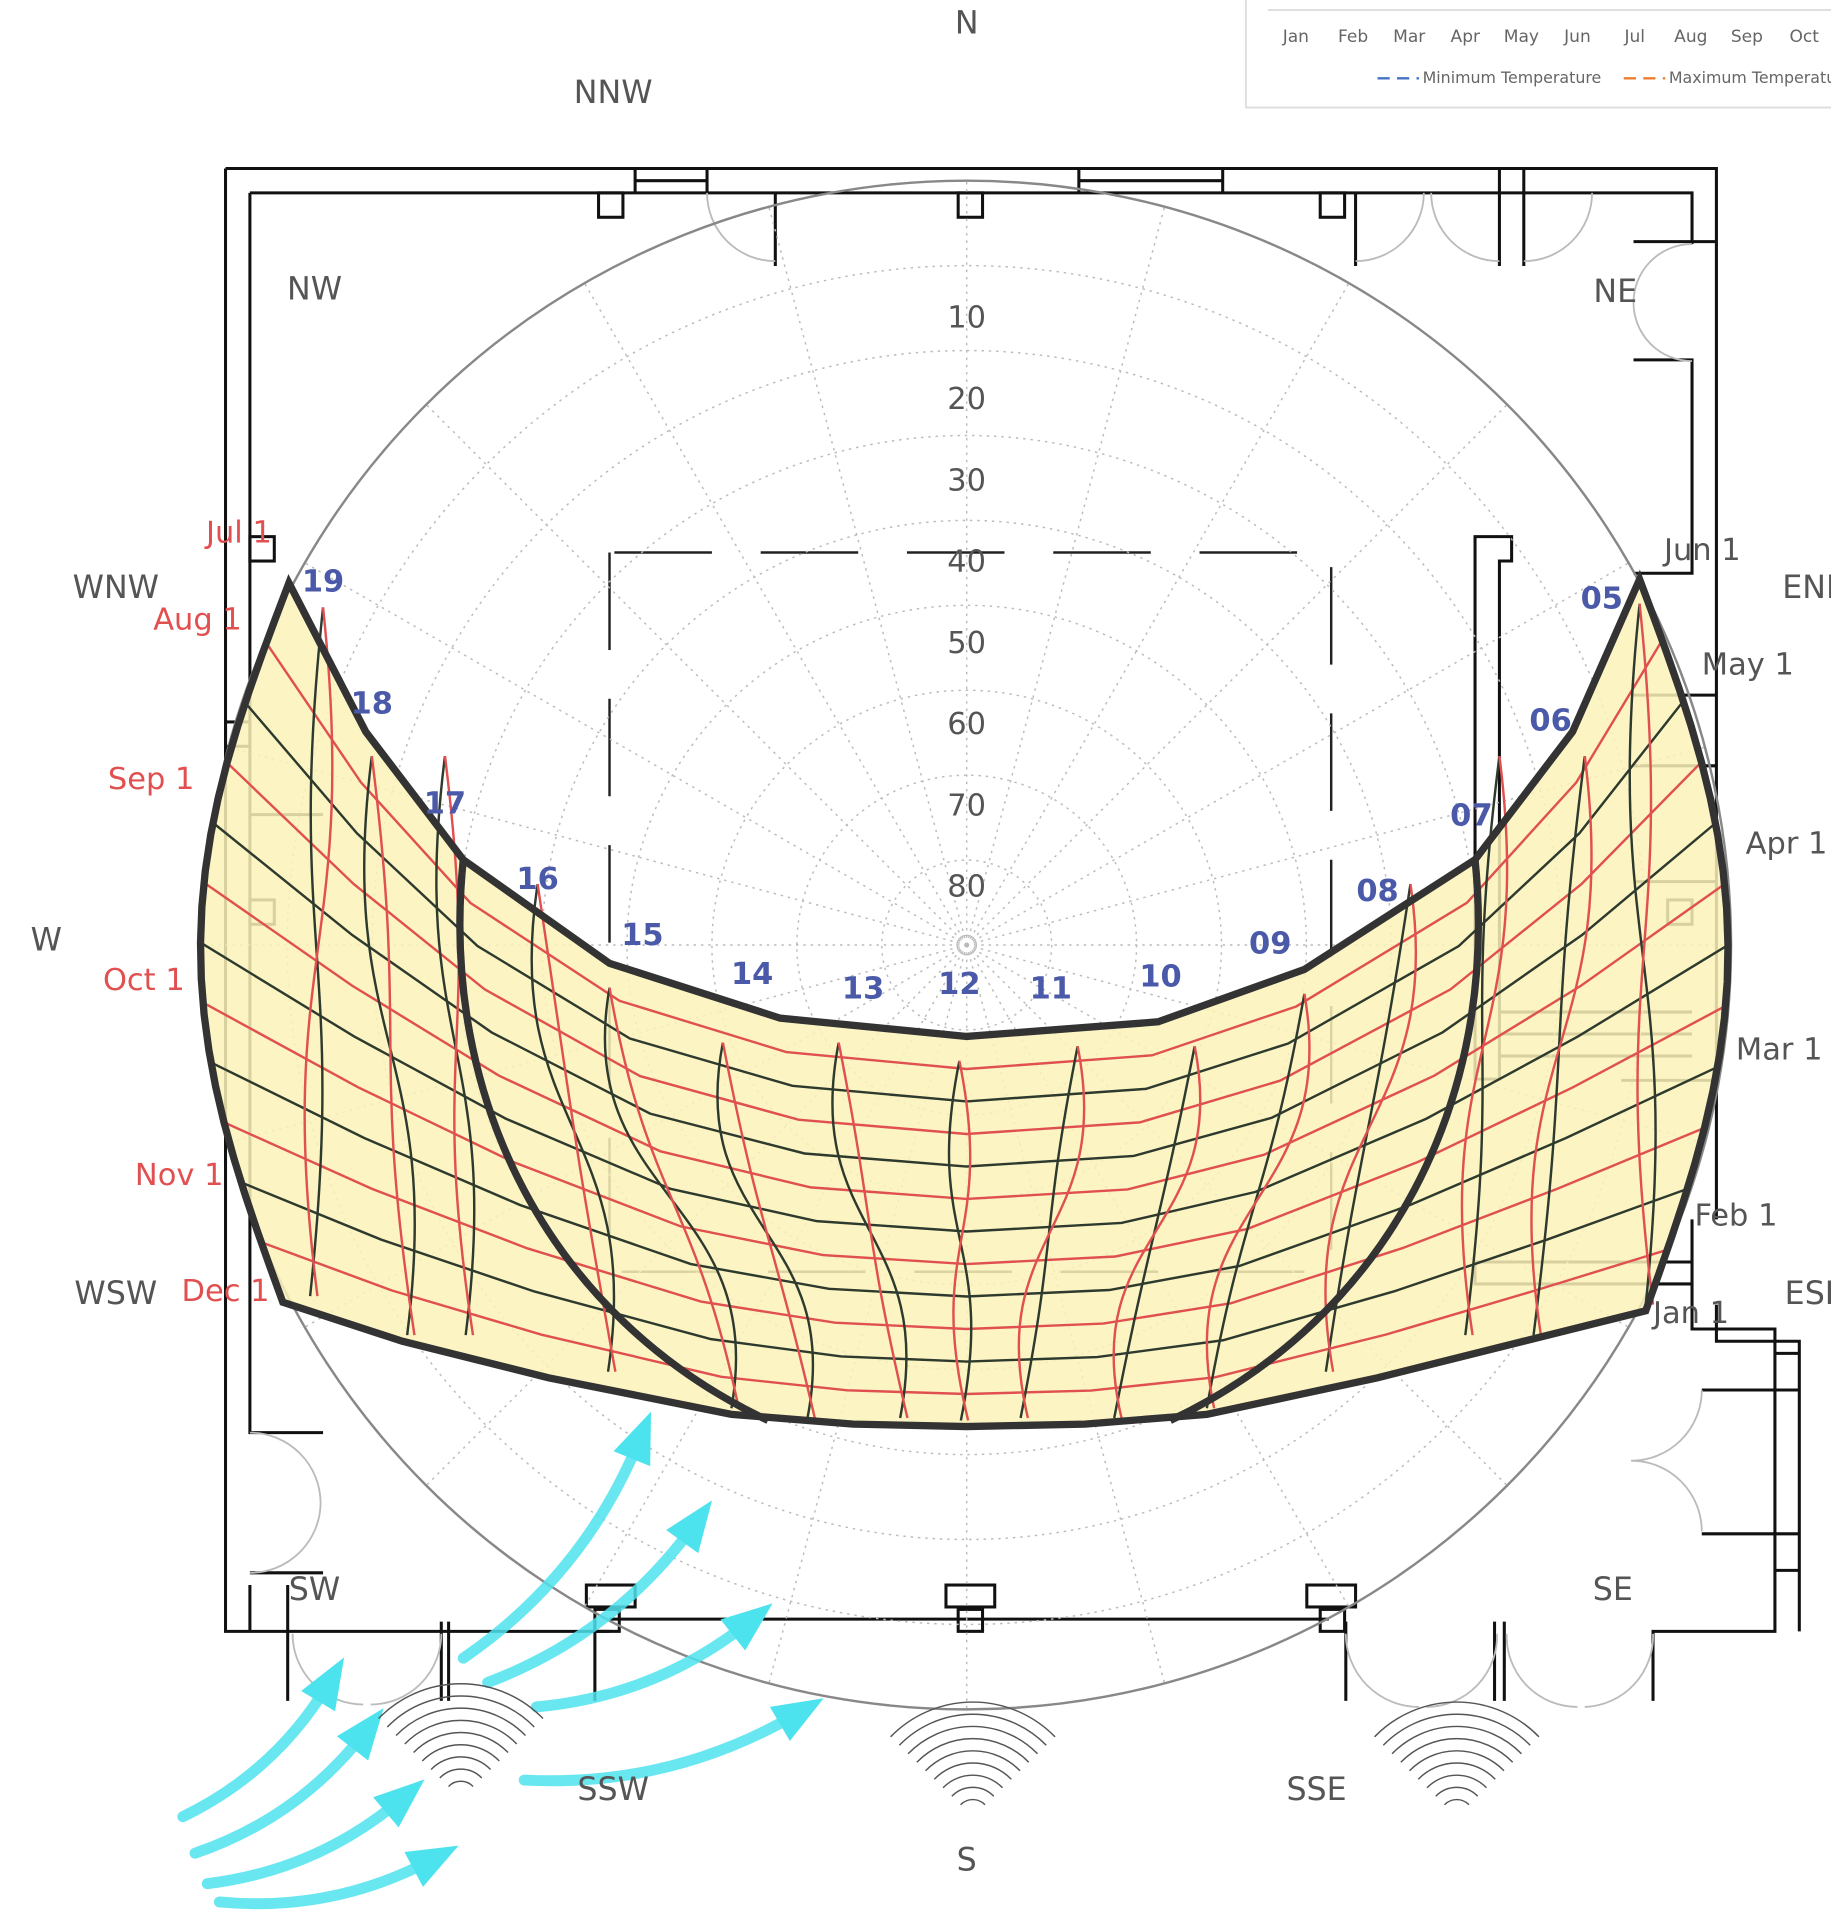  What do you see at coordinates (372, 703) in the screenshot?
I see `hour-label: 18` at bounding box center [372, 703].